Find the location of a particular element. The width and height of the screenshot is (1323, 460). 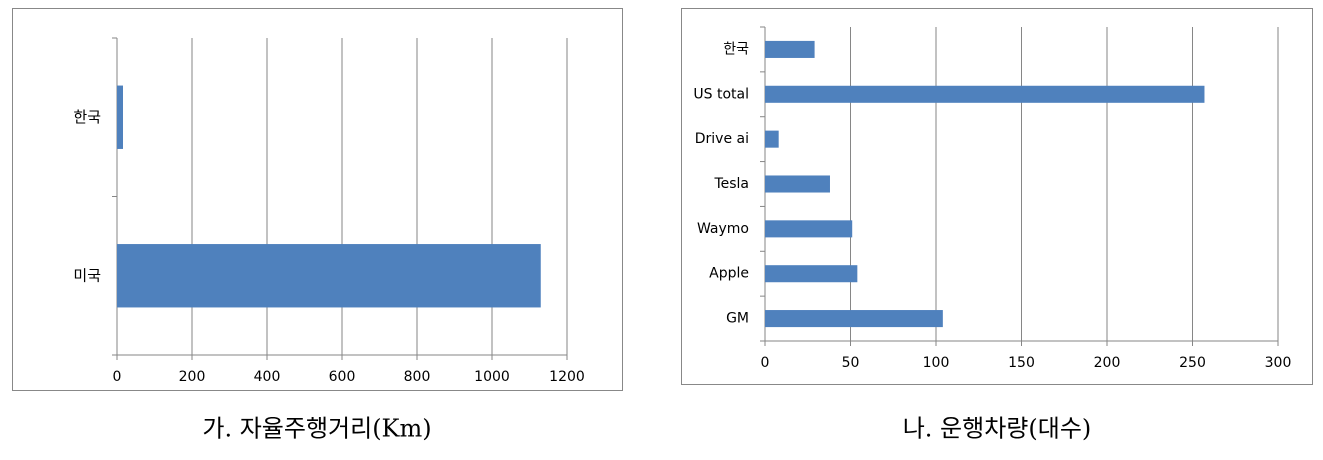

y-tick-label: 미국 is located at coordinates (87, 275).